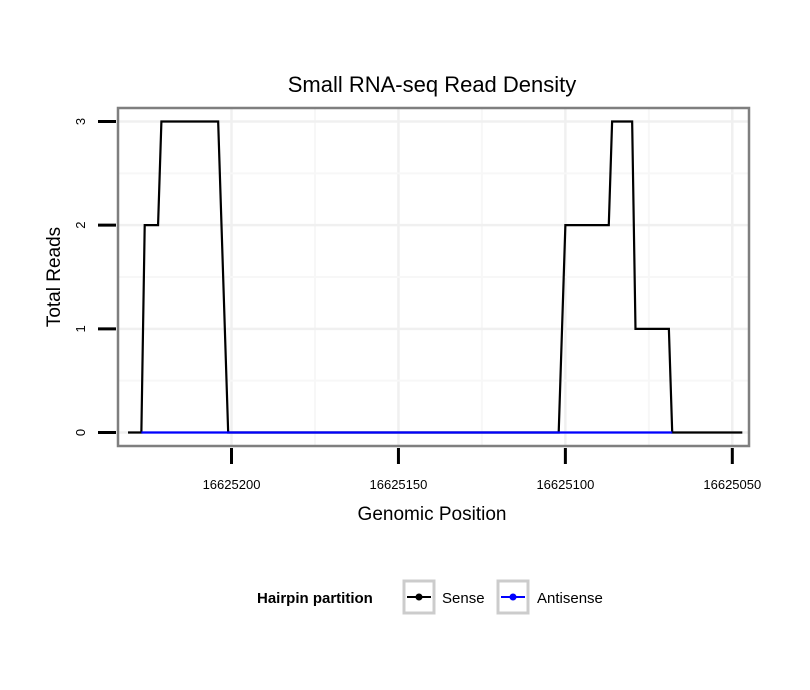 The image size is (810, 690). I want to click on legend: Hairpin partition Sense Antisense, so click(430, 597).